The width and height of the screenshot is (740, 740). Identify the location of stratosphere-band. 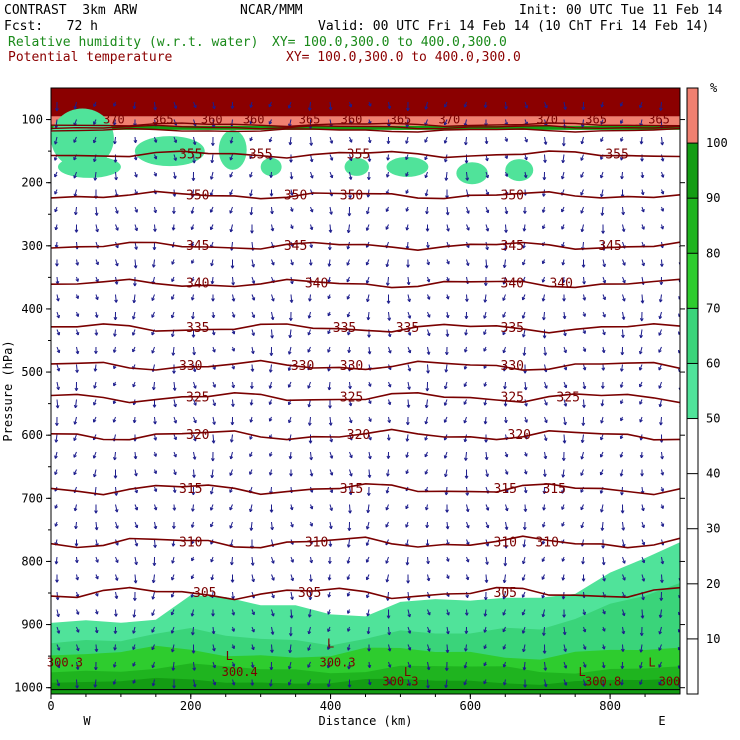
(365, 102).